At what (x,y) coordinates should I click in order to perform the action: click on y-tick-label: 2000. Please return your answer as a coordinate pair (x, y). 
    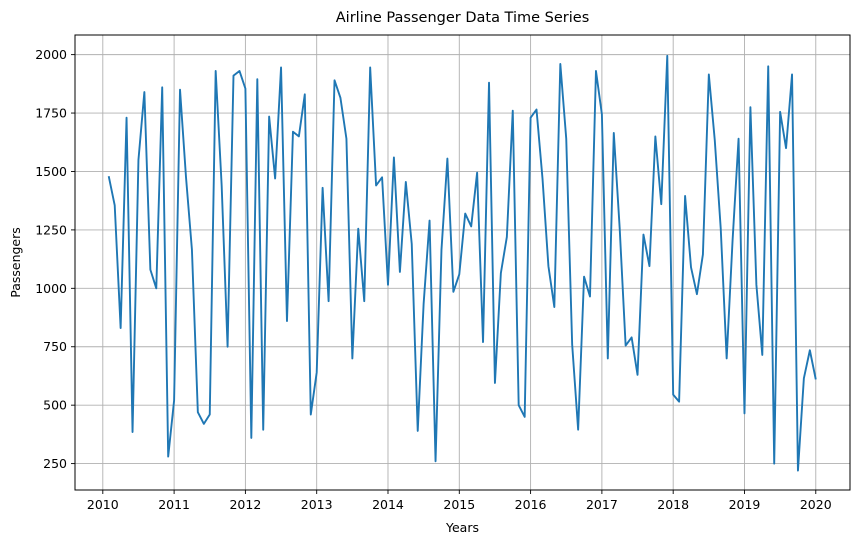
    Looking at the image, I should click on (51, 54).